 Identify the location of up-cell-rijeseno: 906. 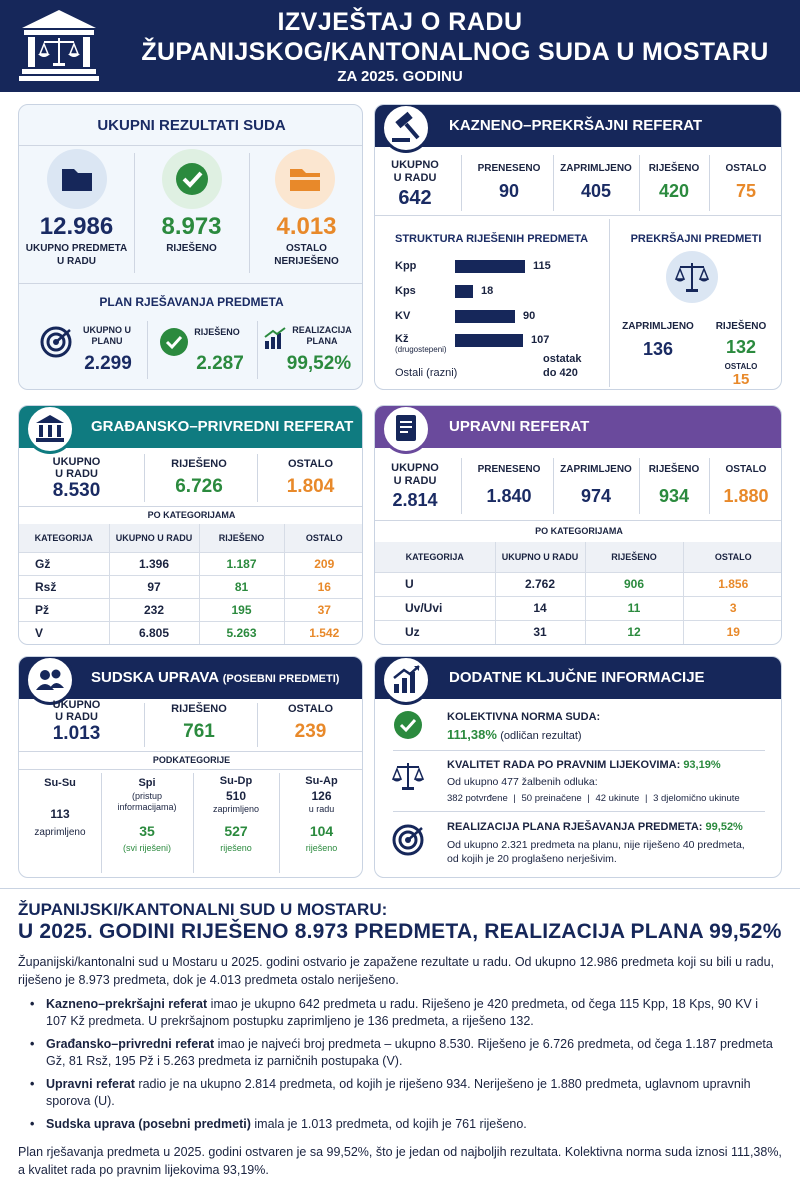
(634, 583).